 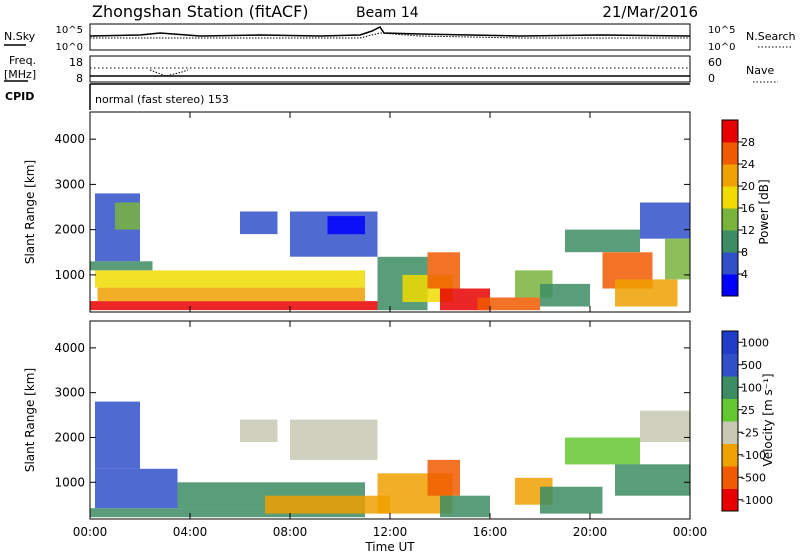 What do you see at coordinates (162, 99) in the screenshot?
I see `cpid-text: normal (fast stereo) 153` at bounding box center [162, 99].